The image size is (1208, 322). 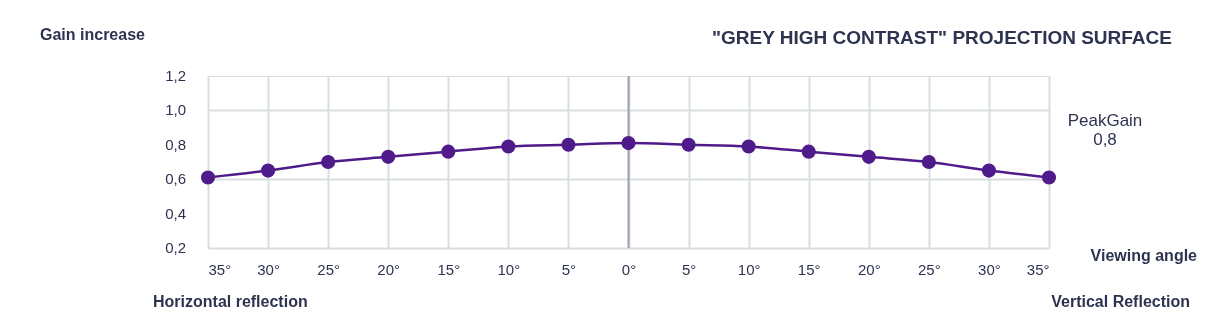 I want to click on y-tick-label: 1,0, so click(x=175, y=110).